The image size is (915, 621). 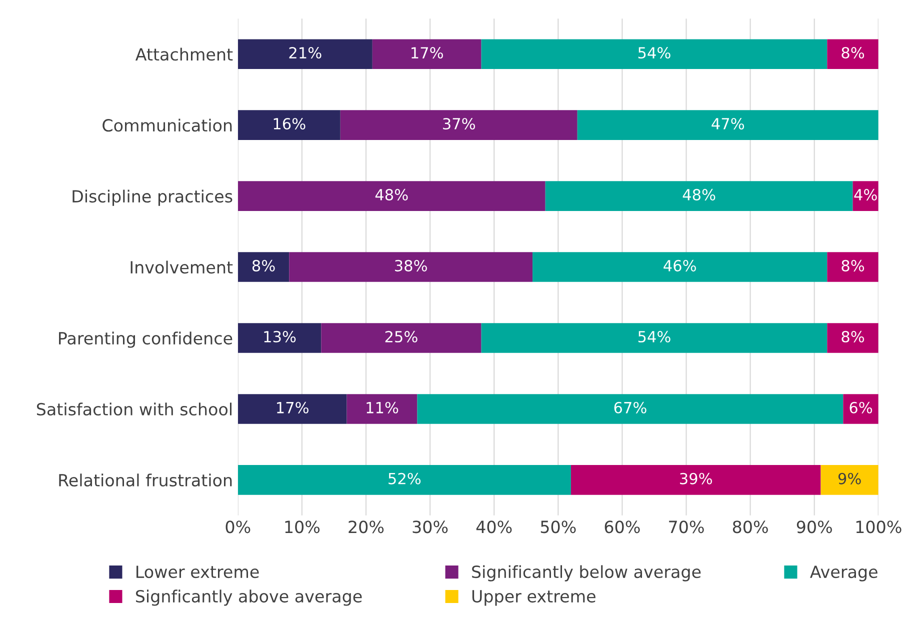 I want to click on data-label: 46%, so click(x=680, y=266).